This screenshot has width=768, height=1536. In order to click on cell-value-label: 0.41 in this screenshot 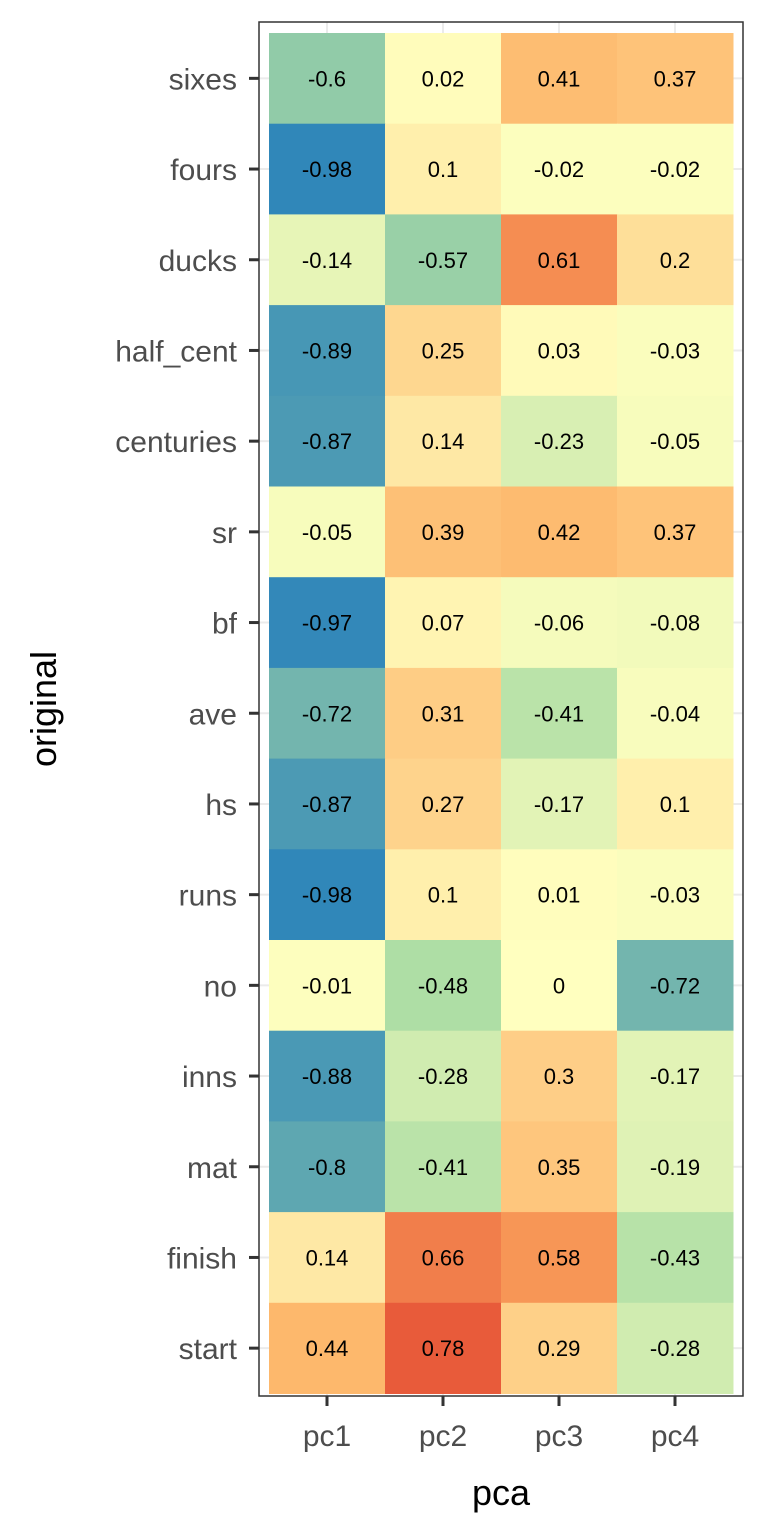, I will do `click(559, 78)`.